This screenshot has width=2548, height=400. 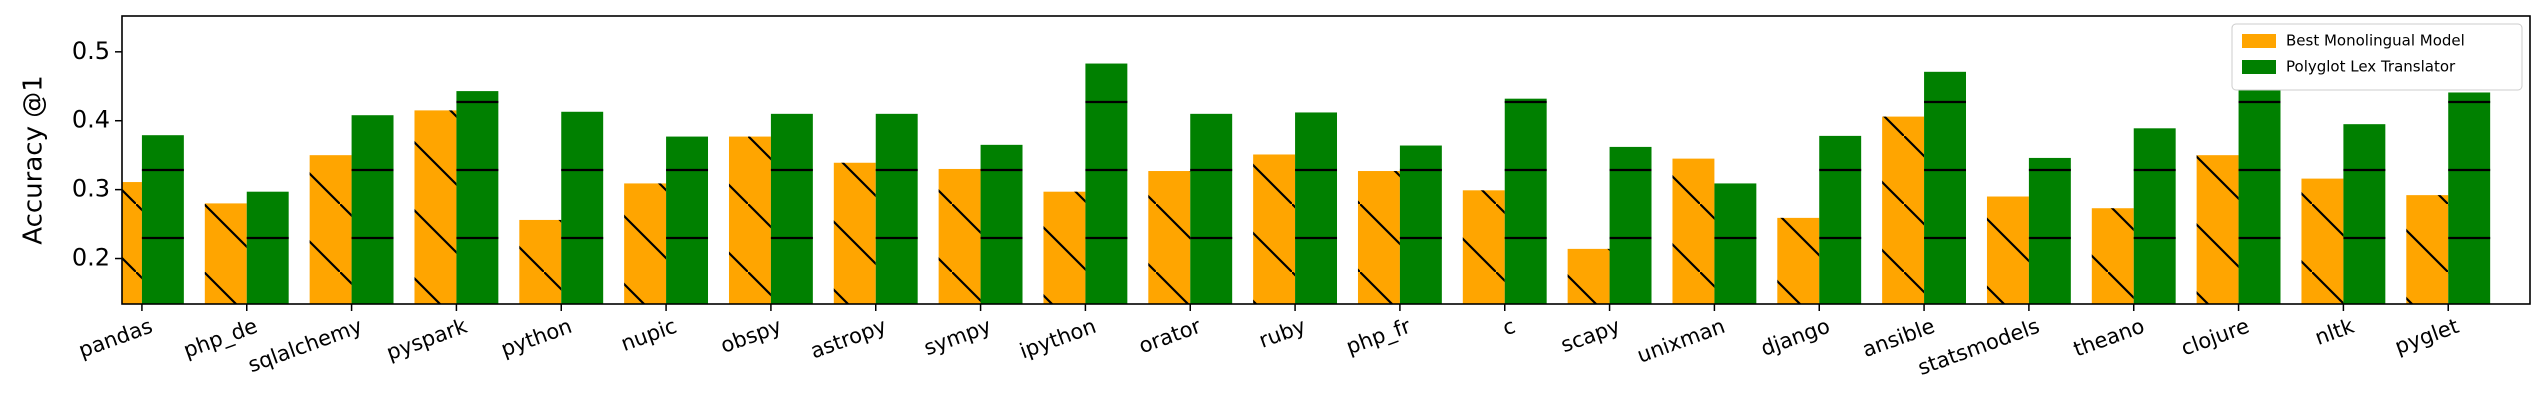 I want to click on x-tick-label: nupic, so click(x=649, y=335).